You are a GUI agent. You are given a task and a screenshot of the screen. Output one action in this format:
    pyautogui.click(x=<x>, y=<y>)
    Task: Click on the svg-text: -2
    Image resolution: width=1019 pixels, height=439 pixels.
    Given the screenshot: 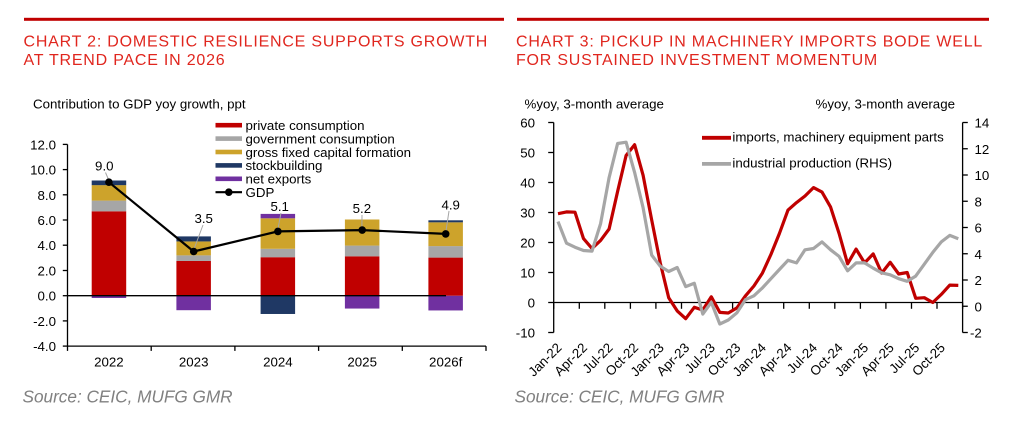 What is the action you would take?
    pyautogui.click(x=976, y=333)
    